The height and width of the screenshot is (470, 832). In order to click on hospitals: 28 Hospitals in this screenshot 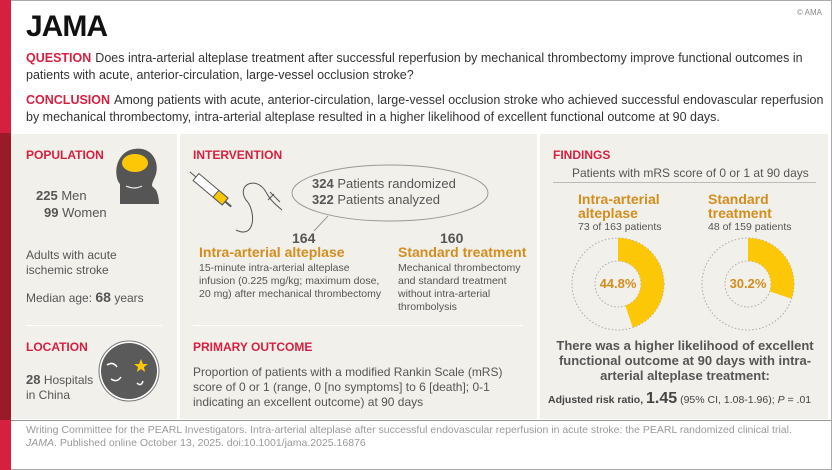, I will do `click(60, 379)`.